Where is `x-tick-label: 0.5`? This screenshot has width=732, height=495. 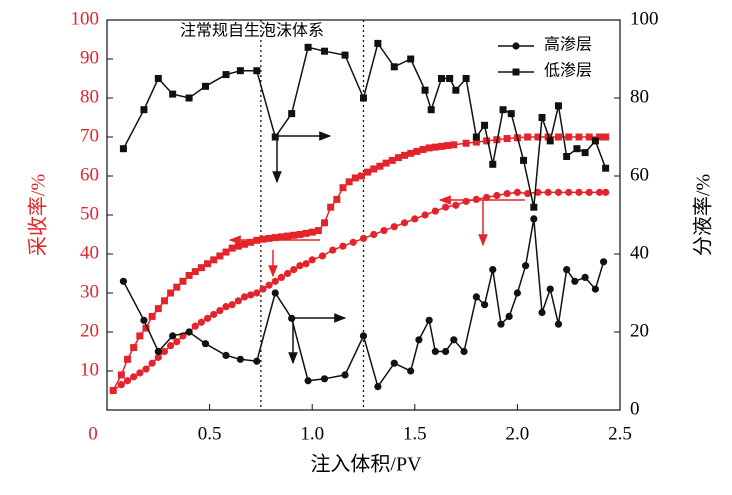
x-tick-label: 0.5 is located at coordinates (210, 433).